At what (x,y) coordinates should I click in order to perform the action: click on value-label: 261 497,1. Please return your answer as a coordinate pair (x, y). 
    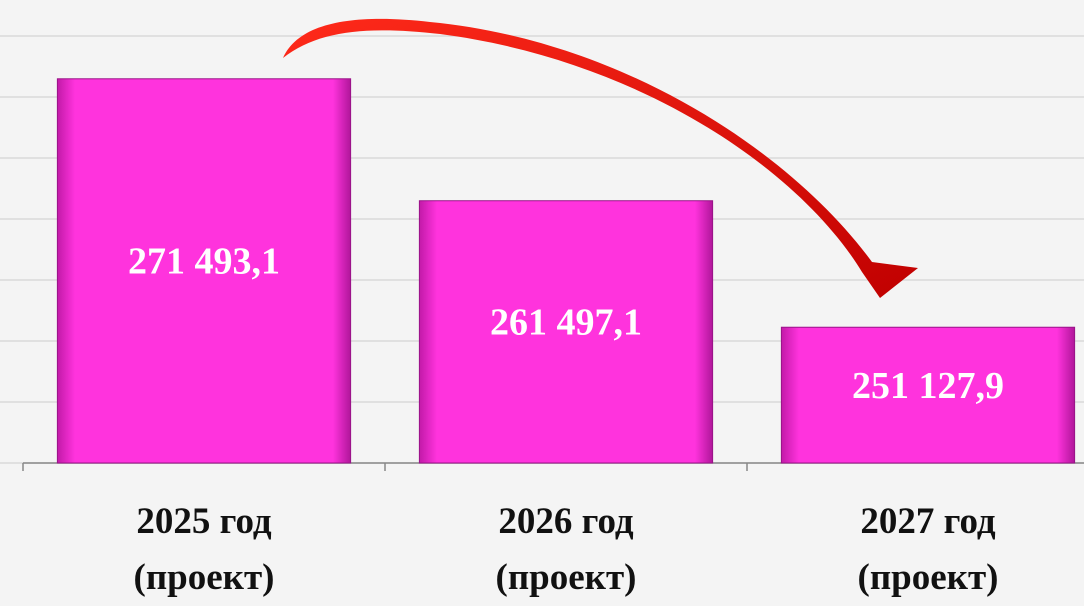
    Looking at the image, I should click on (566, 323).